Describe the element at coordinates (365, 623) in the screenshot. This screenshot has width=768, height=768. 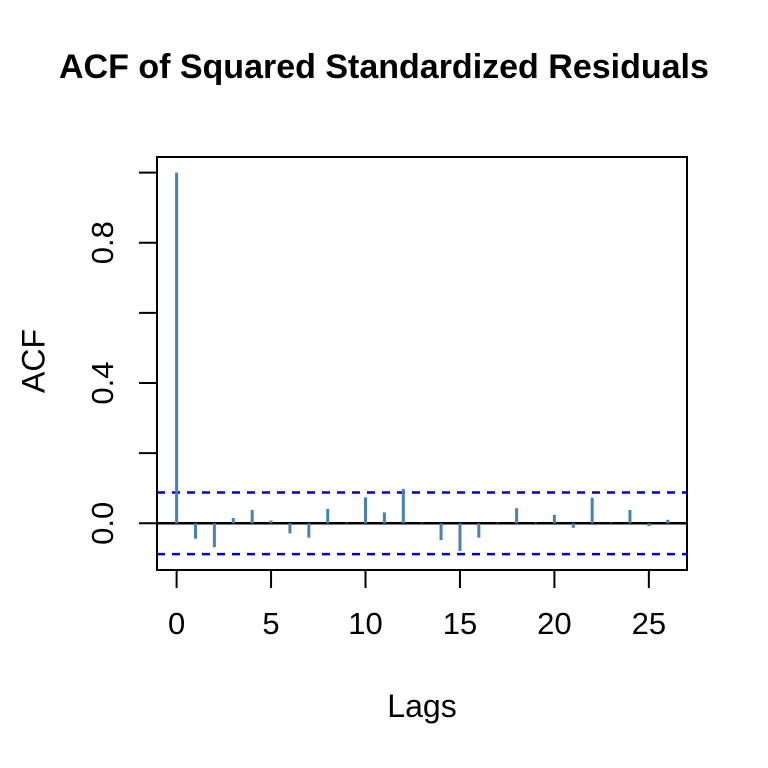
I see `x-tick-label: 10` at that location.